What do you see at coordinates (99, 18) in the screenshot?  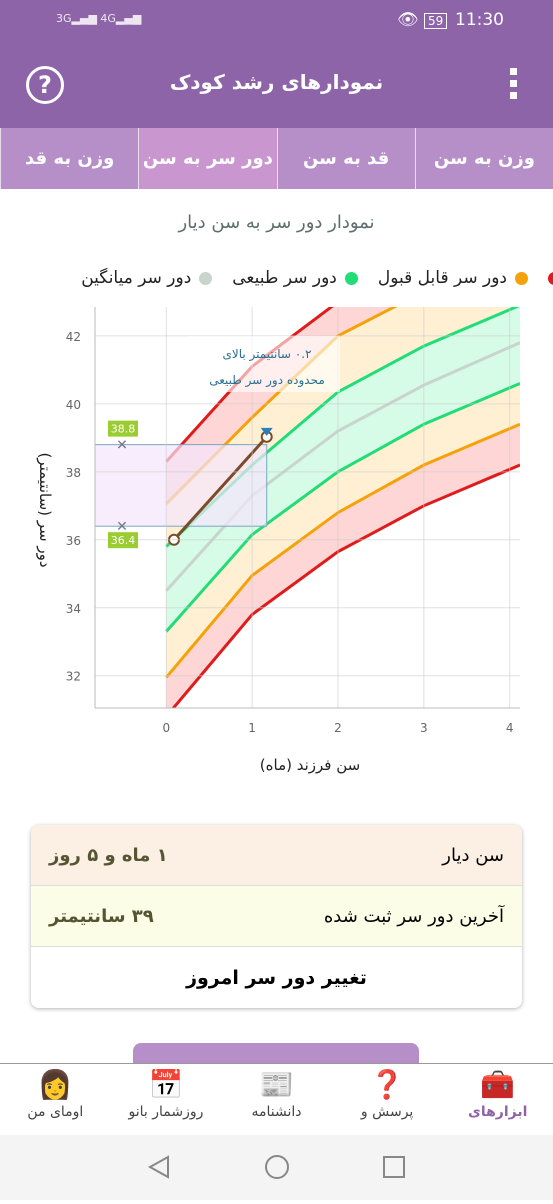 I see `signal: 3G▂▄▆ 4G▂▄▆` at bounding box center [99, 18].